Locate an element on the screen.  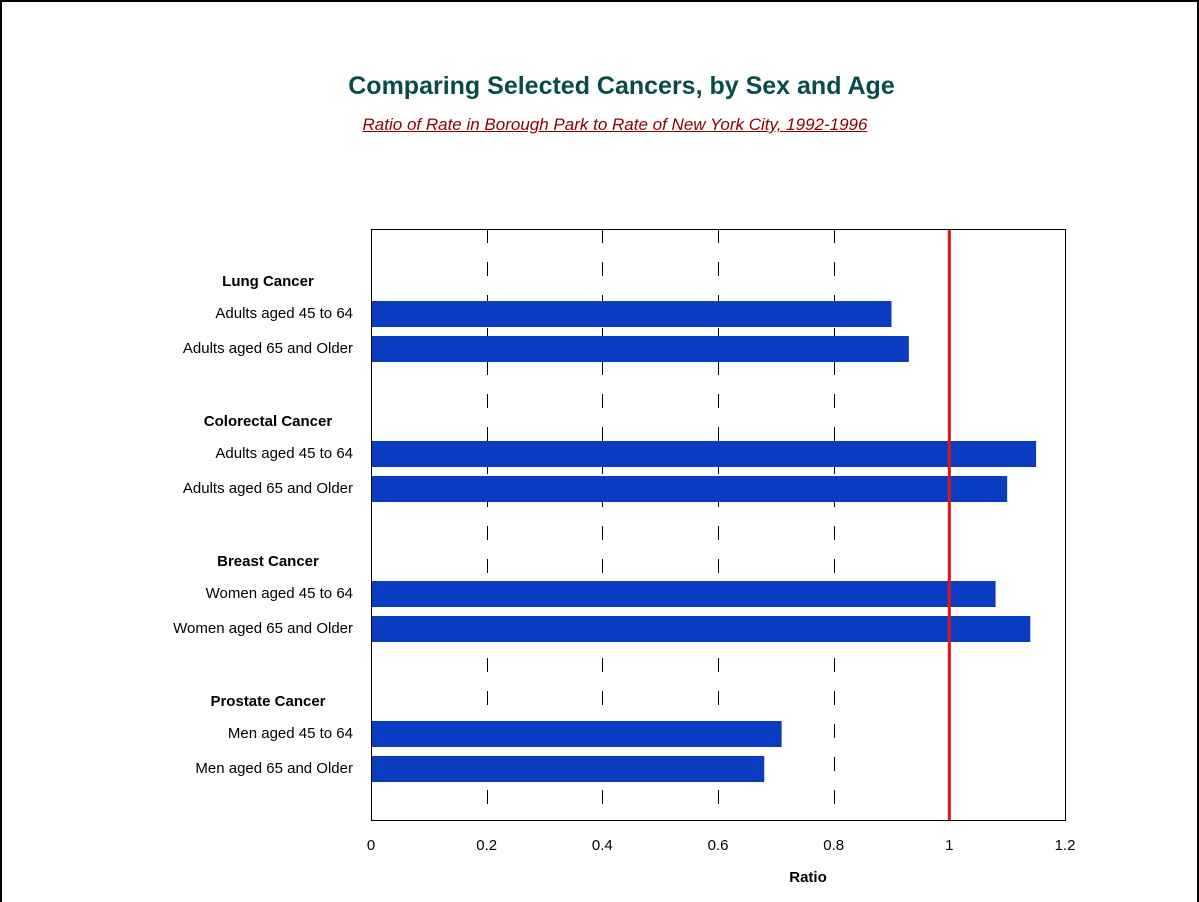
group-label: Prostate Cancer is located at coordinates (267, 701).